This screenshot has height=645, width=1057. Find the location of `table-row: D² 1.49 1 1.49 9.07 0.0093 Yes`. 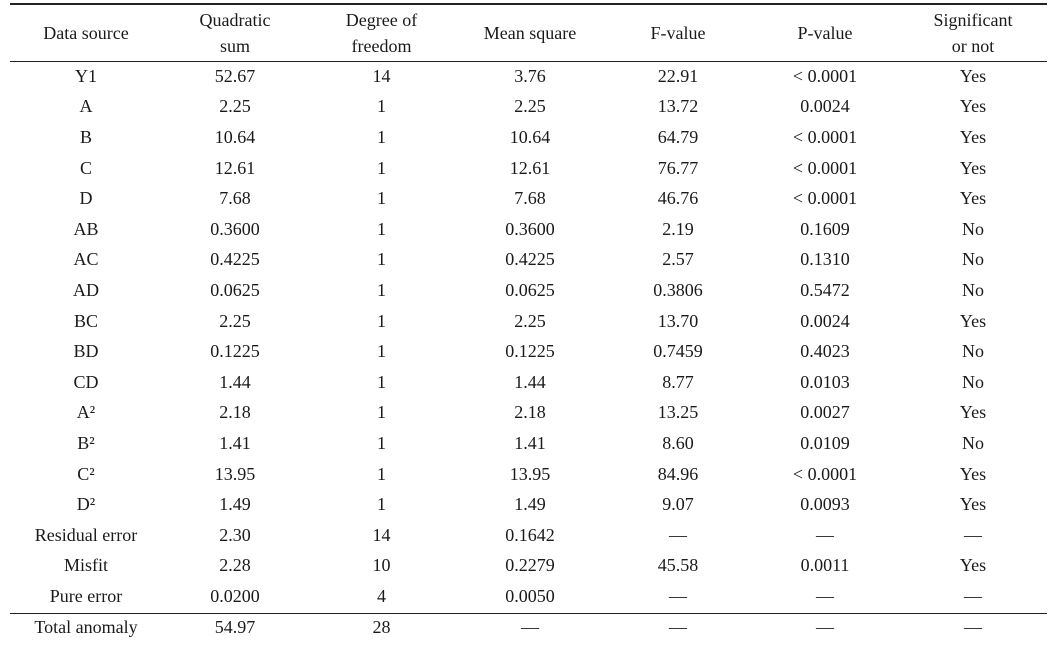

table-row: D² 1.49 1 1.49 9.07 0.0093 Yes is located at coordinates (528, 504).